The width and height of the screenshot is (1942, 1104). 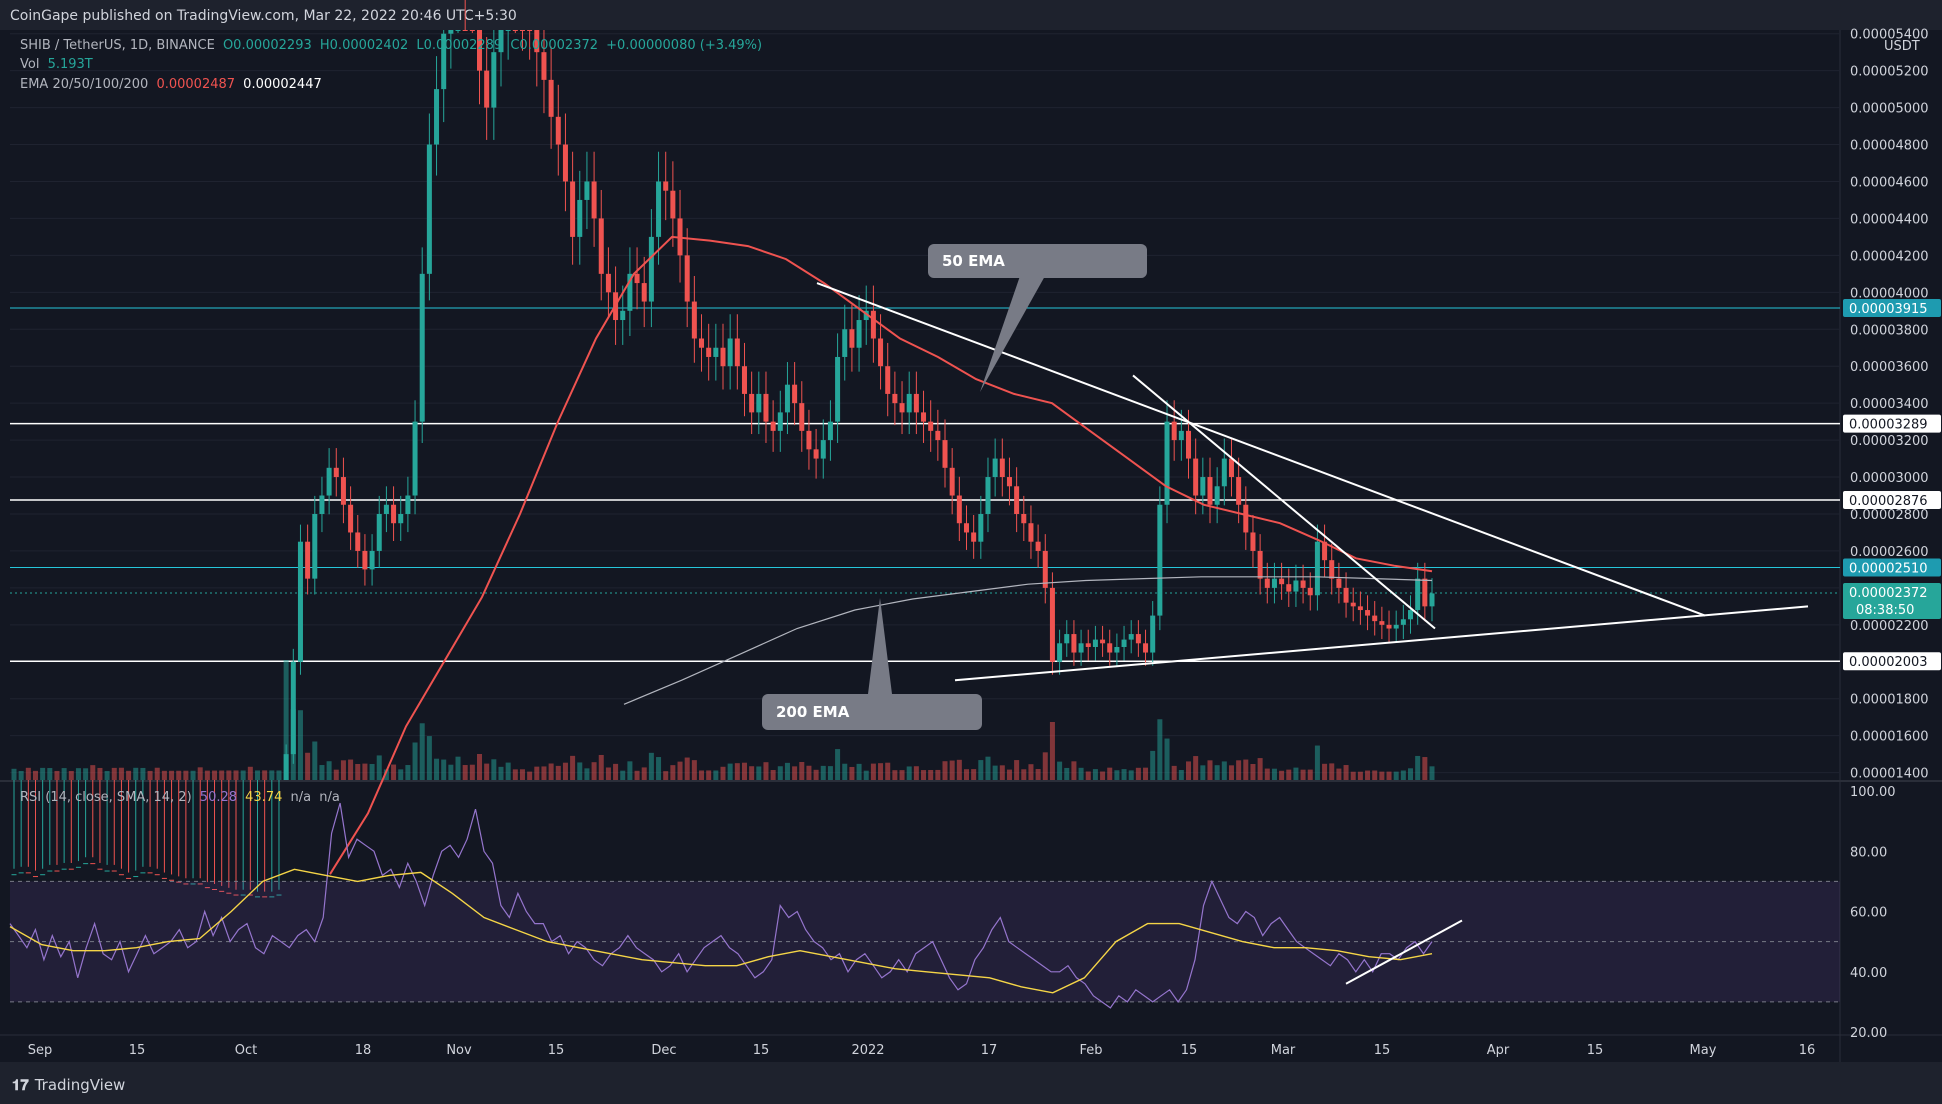 What do you see at coordinates (954, 487) in the screenshot?
I see `callouts: 50 EMA 200 EMA` at bounding box center [954, 487].